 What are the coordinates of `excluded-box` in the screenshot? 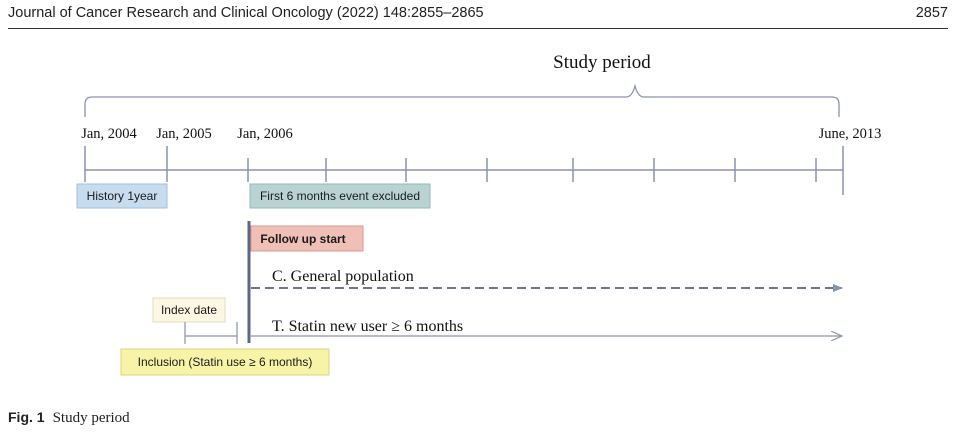 It's located at (340, 196).